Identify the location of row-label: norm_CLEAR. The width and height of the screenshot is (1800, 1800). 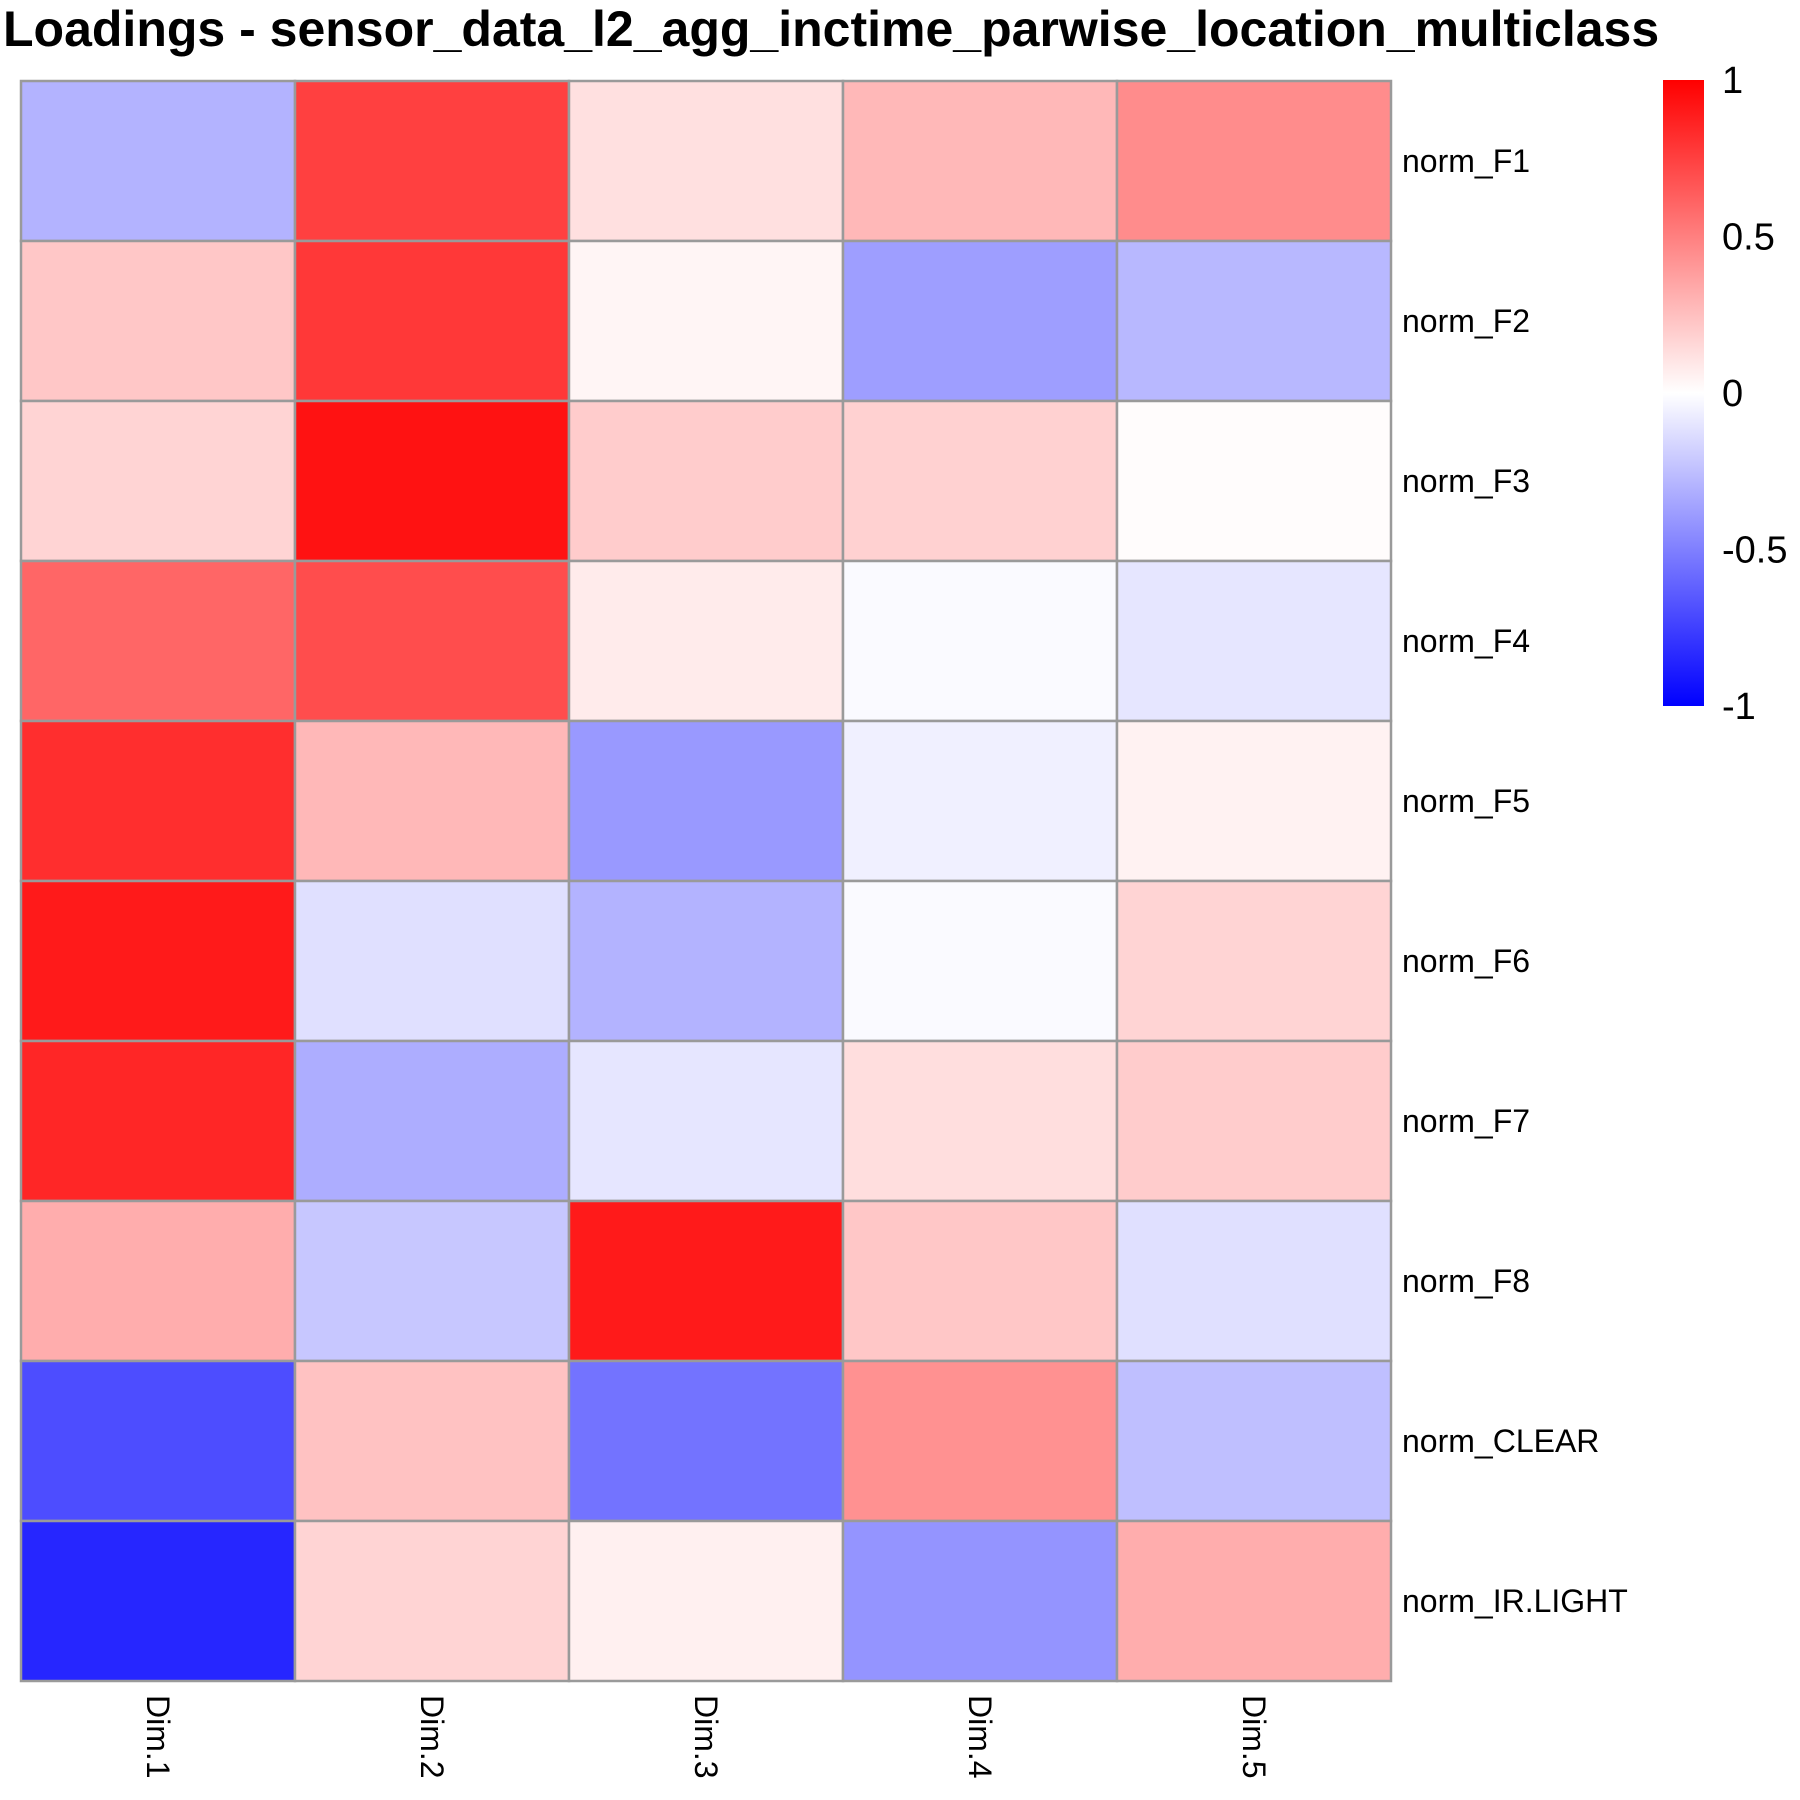
(1500, 1441).